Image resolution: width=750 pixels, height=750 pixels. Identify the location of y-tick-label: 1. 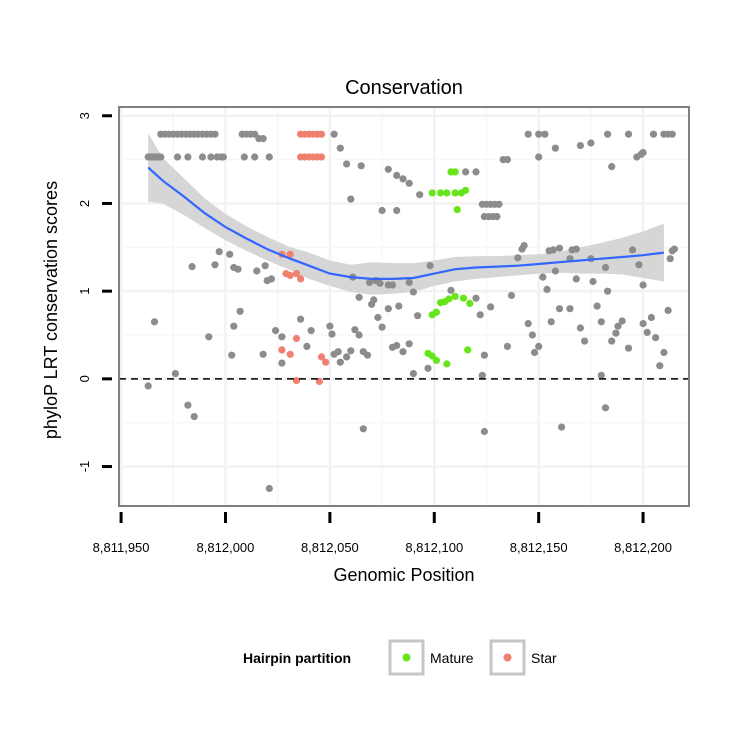
(84, 291).